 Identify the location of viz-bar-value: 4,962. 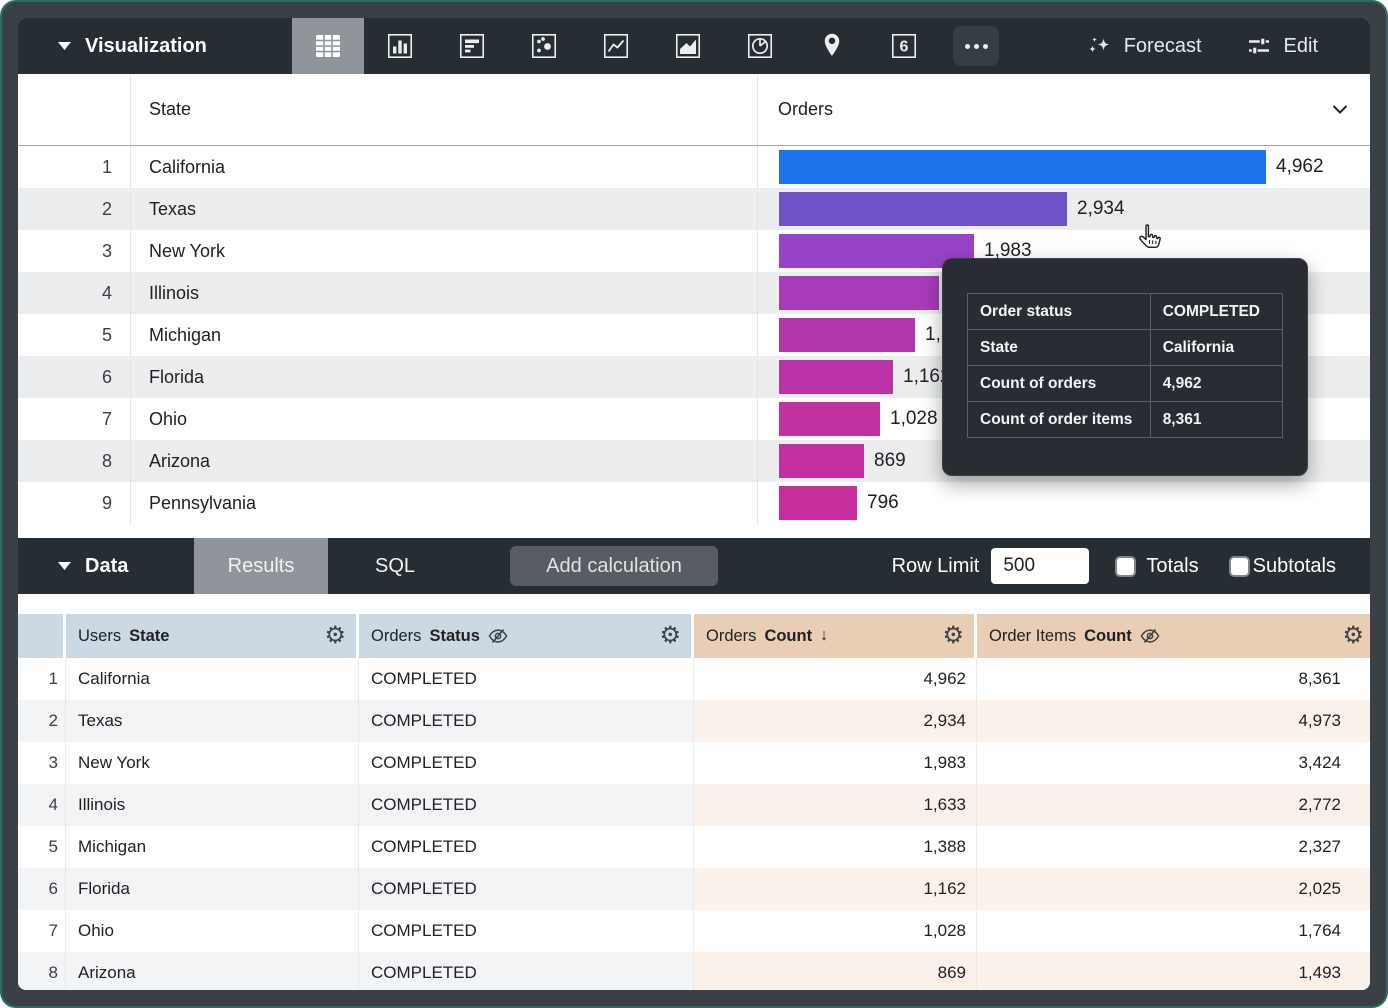
(1300, 166).